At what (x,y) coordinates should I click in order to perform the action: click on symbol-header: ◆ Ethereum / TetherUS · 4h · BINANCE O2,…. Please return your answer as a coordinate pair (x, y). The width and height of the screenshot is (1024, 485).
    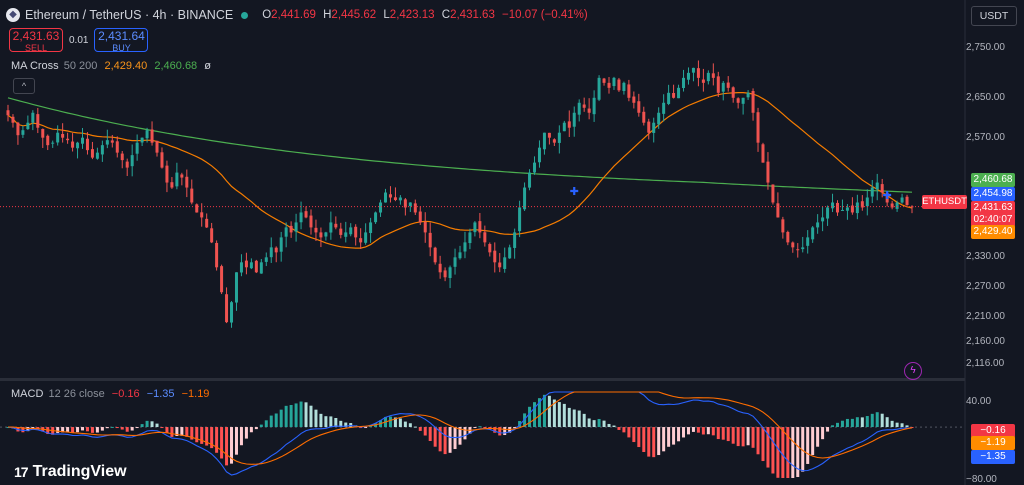
    Looking at the image, I should click on (297, 15).